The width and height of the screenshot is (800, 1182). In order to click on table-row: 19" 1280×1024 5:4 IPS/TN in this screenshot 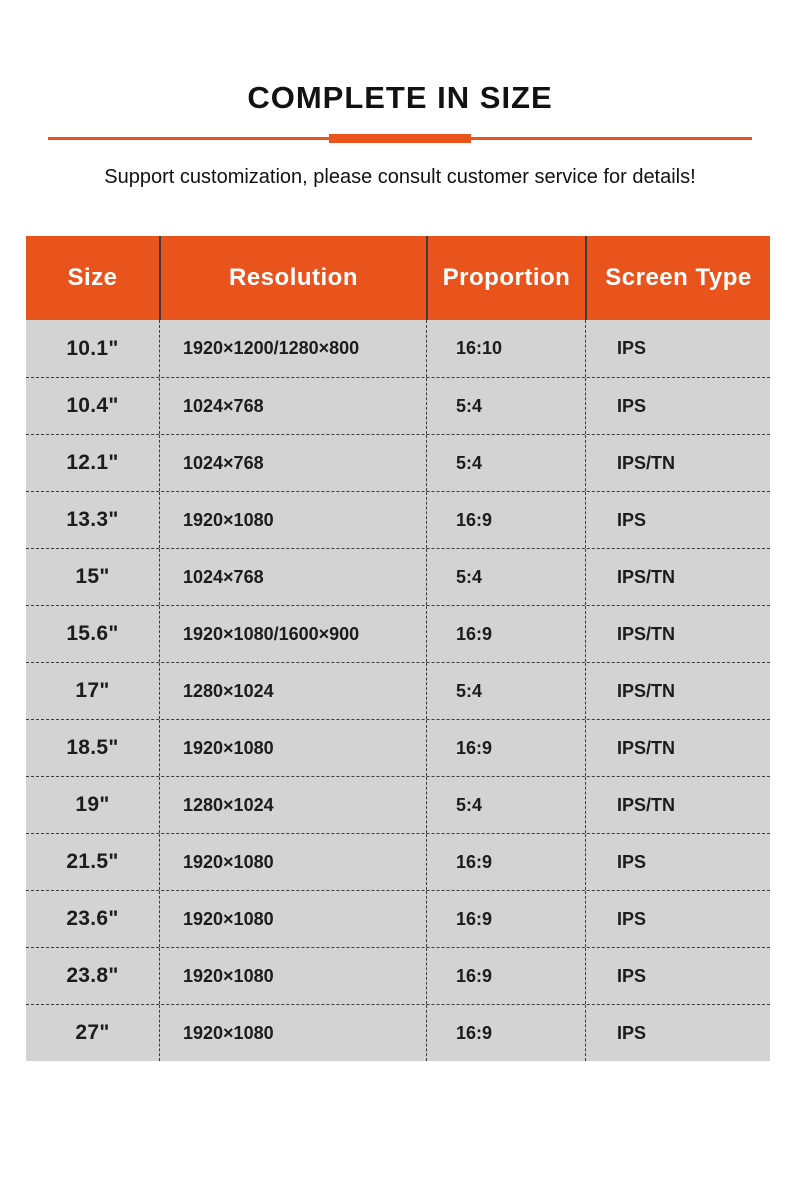, I will do `click(398, 804)`.